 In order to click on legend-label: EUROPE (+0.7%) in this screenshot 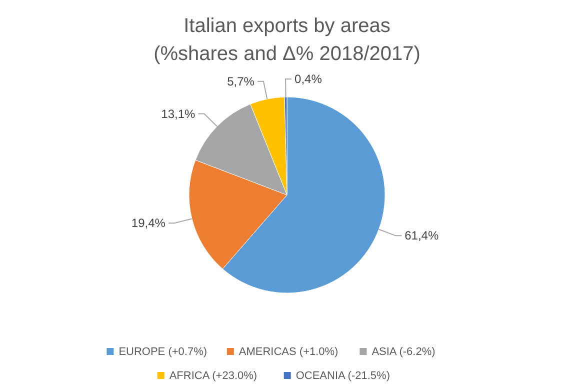, I will do `click(163, 352)`.